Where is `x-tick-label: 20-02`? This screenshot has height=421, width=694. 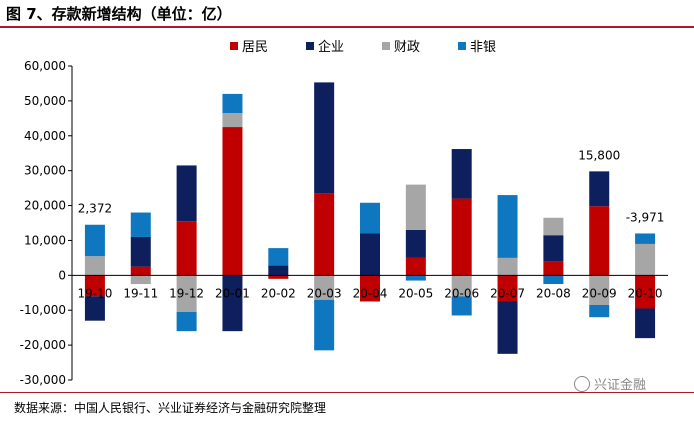 x-tick-label: 20-02 is located at coordinates (278, 293).